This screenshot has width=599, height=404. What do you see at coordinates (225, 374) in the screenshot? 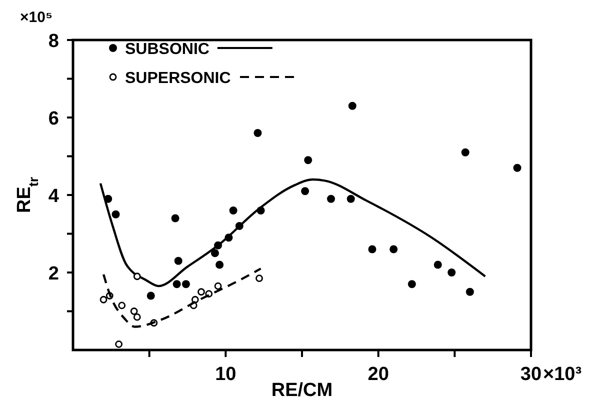
I see `x-tick-label: 10` at bounding box center [225, 374].